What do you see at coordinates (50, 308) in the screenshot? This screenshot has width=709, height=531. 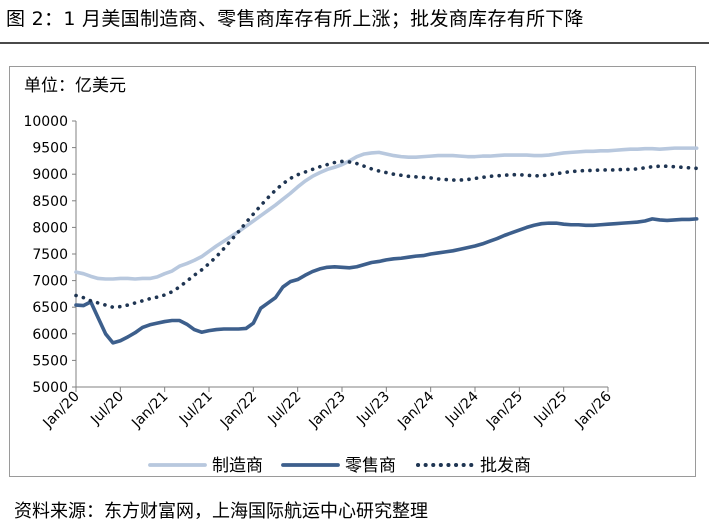 I see `y-tick-label: 6500` at bounding box center [50, 308].